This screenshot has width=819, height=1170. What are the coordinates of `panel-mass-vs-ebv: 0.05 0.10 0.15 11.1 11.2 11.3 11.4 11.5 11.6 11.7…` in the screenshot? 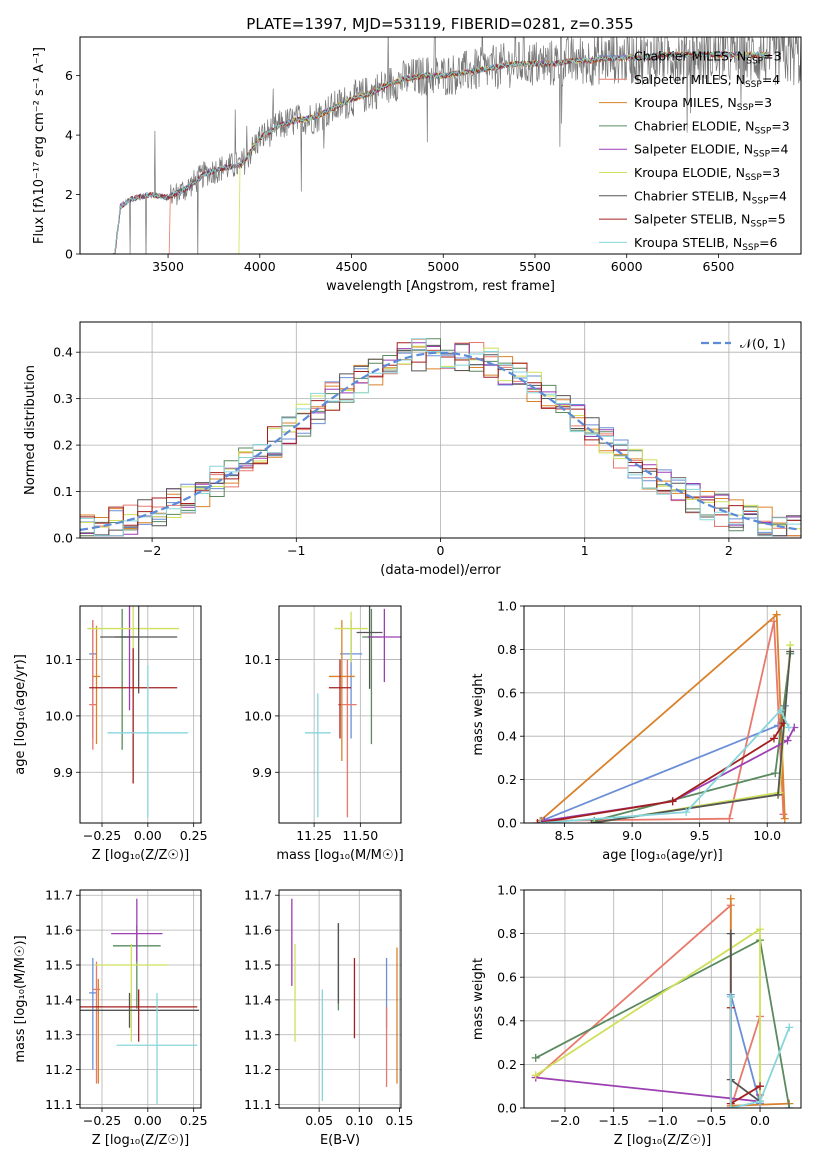 It's located at (328, 1018).